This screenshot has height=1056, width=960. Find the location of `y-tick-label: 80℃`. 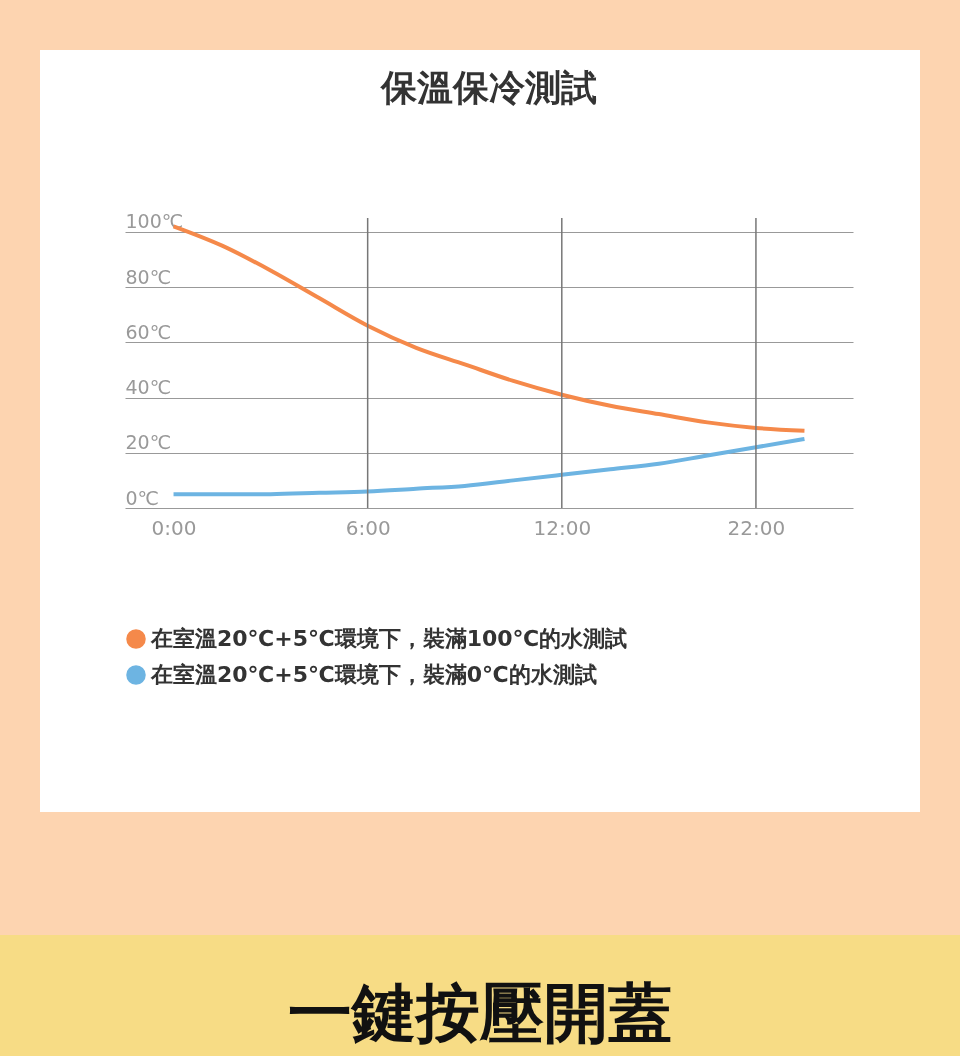

y-tick-label: 80℃ is located at coordinates (148, 276).